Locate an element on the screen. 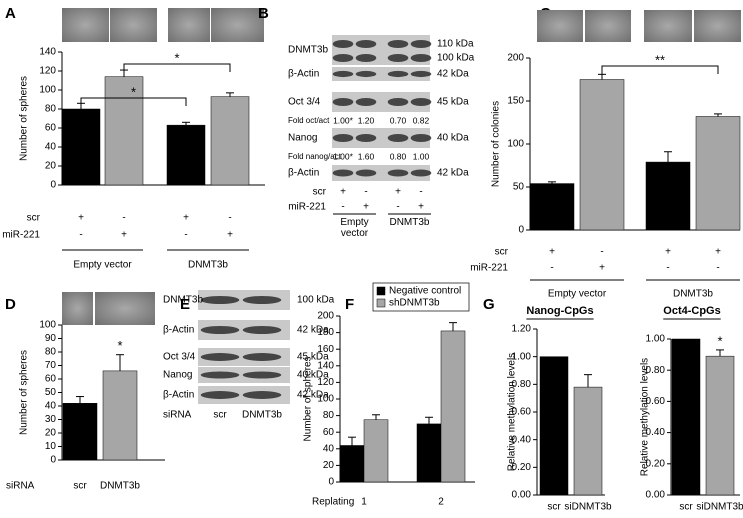 The width and height of the screenshot is (743, 518). y-tick-label: 30 is located at coordinates (51, 419).